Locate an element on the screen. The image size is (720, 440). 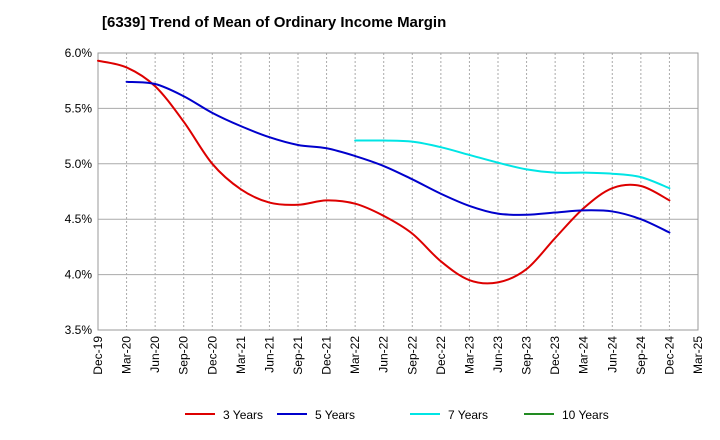
x-tick-label: Mar-25 is located at coordinates (698, 355).